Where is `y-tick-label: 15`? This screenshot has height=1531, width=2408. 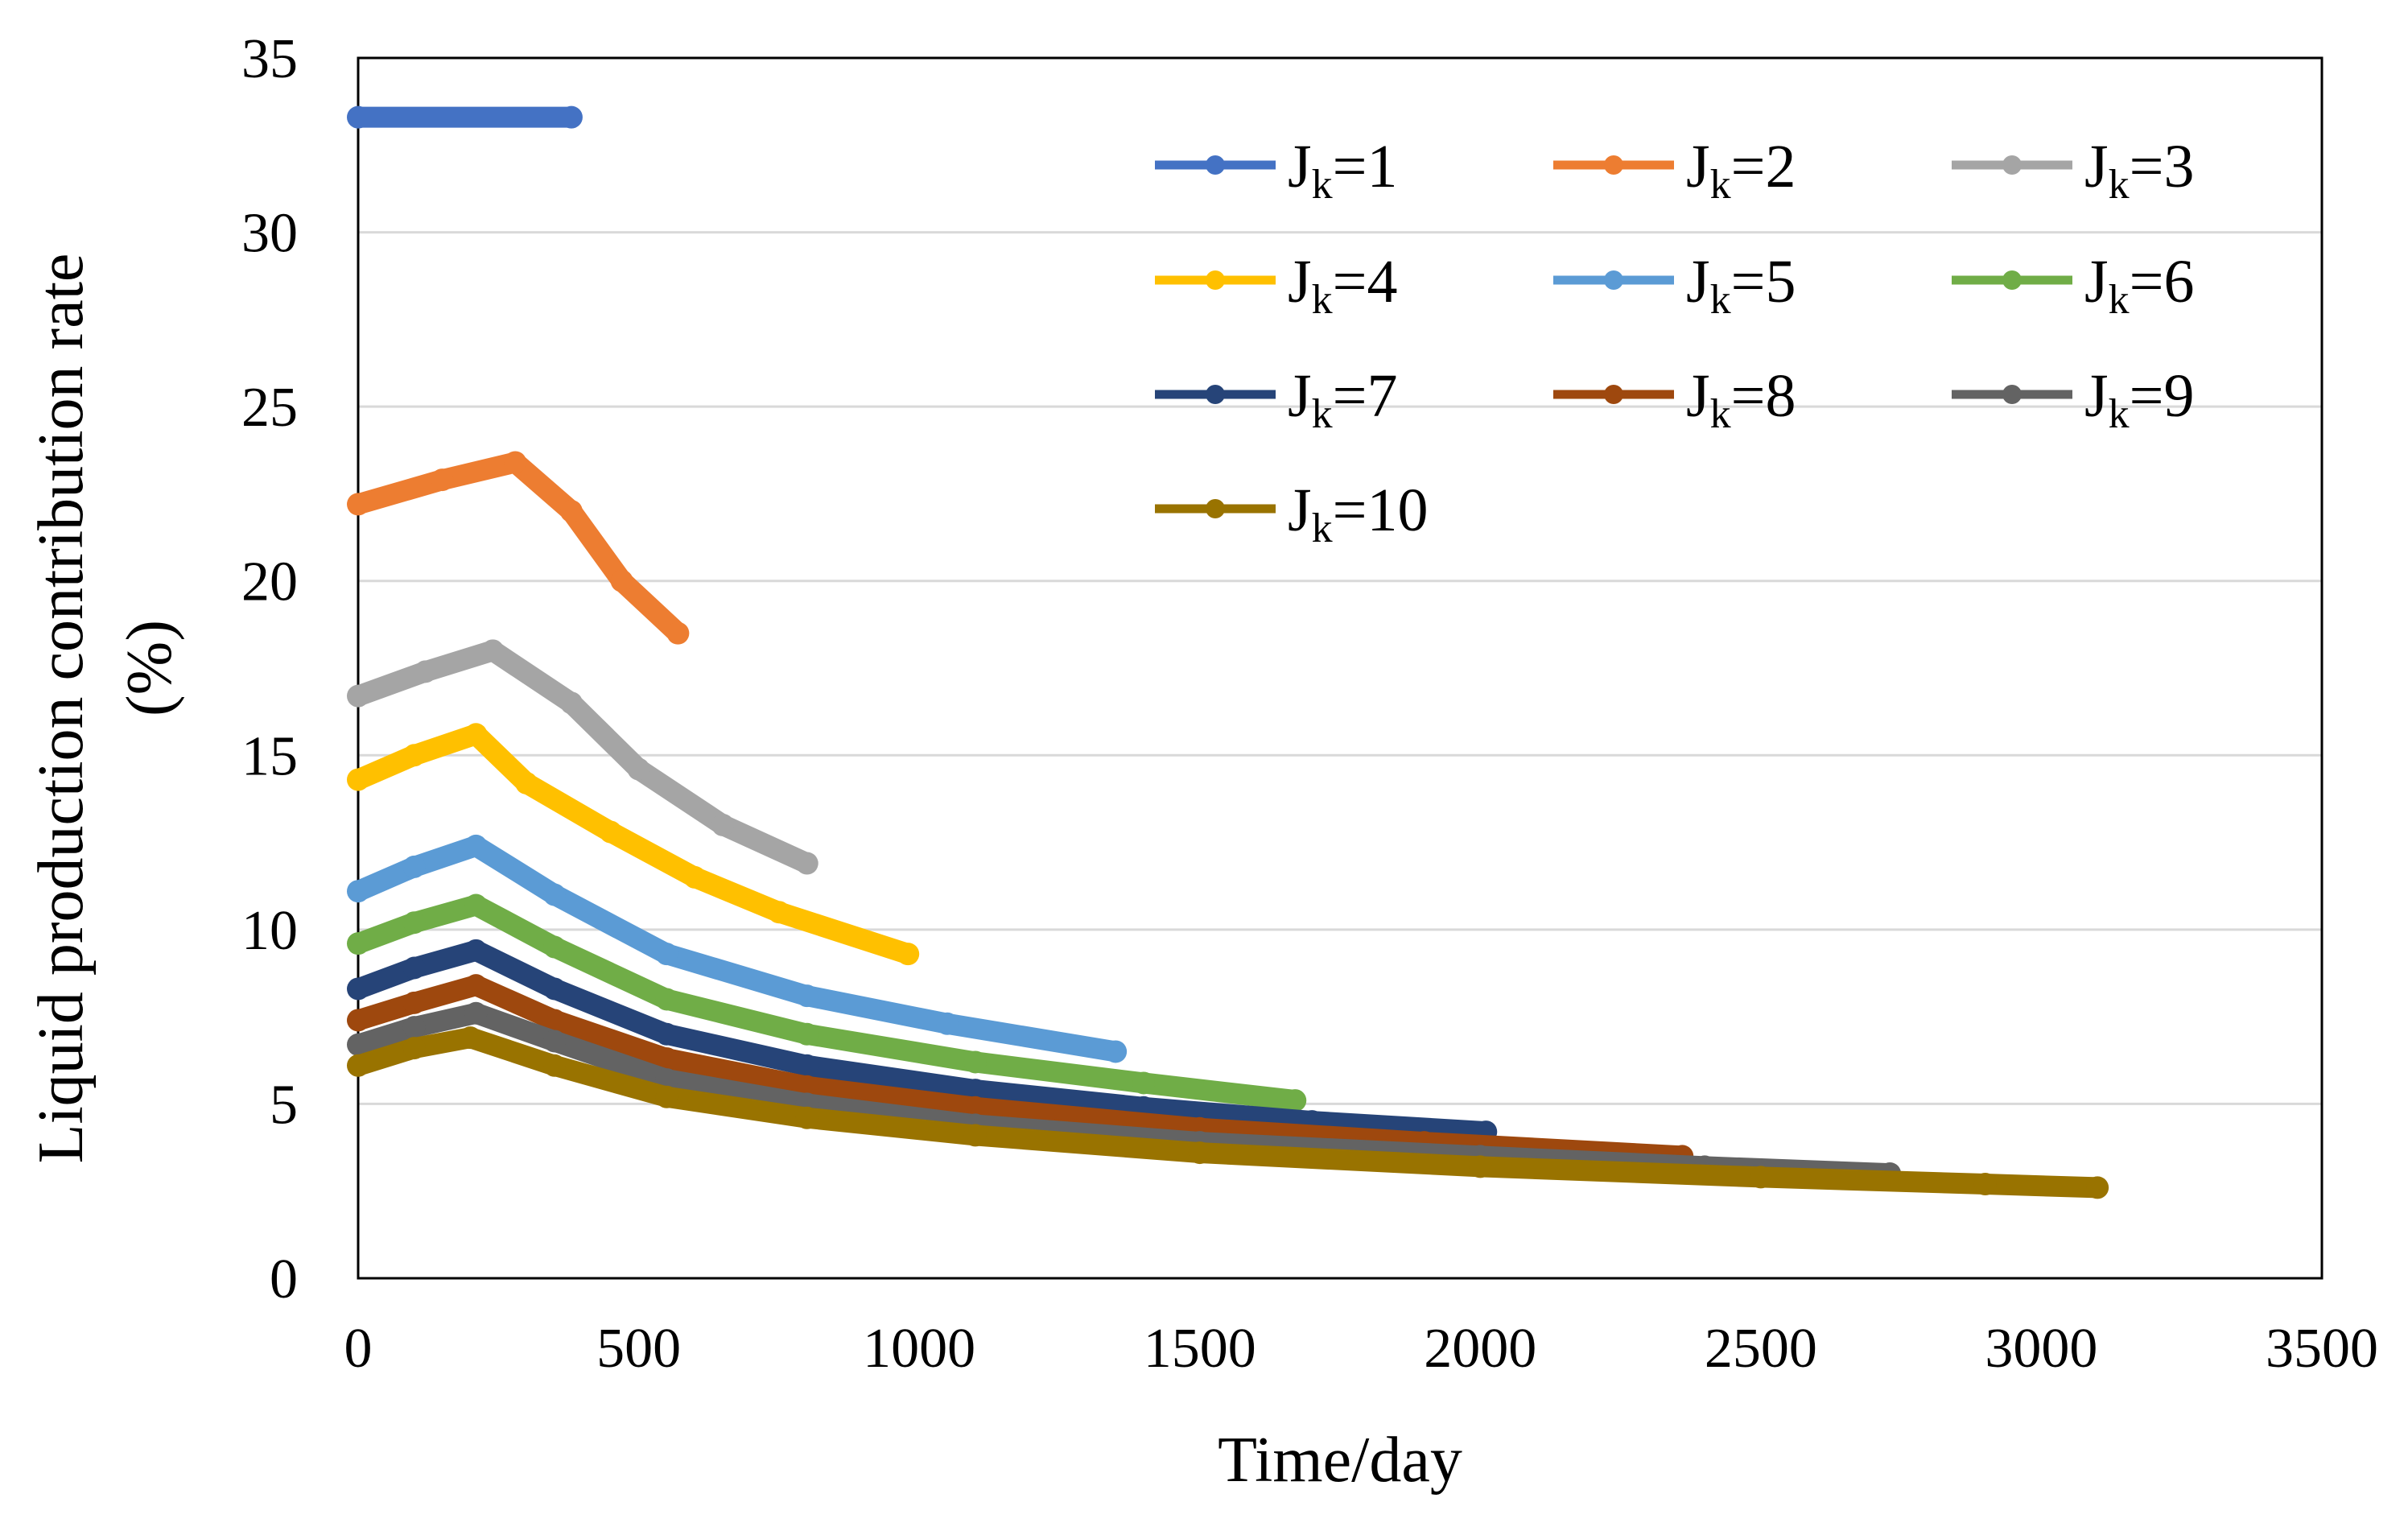 y-tick-label: 15 is located at coordinates (269, 756).